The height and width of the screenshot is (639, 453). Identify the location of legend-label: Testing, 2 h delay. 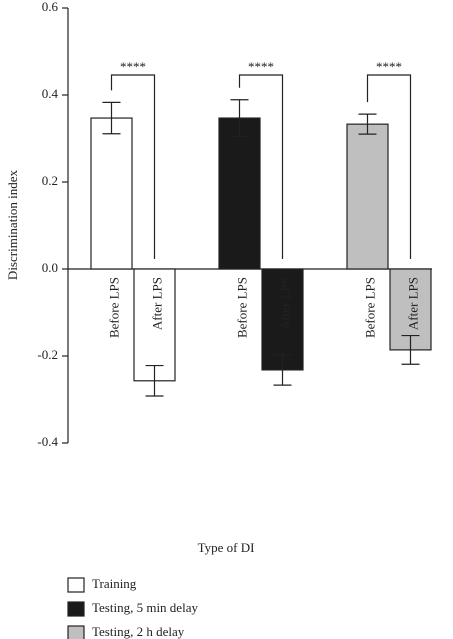
(138, 631).